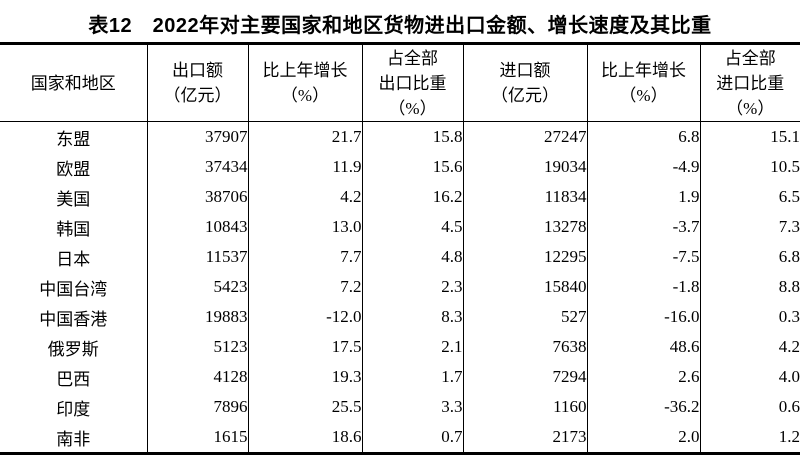 The height and width of the screenshot is (467, 800). I want to click on value-cell: 0.6, so click(789, 406).